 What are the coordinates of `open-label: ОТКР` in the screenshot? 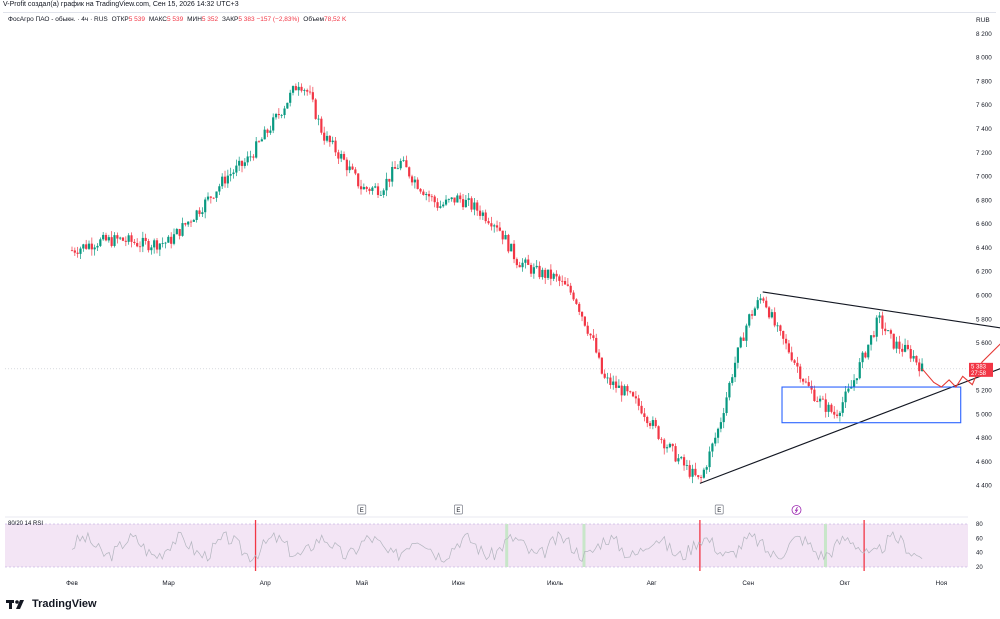 It's located at (120, 19).